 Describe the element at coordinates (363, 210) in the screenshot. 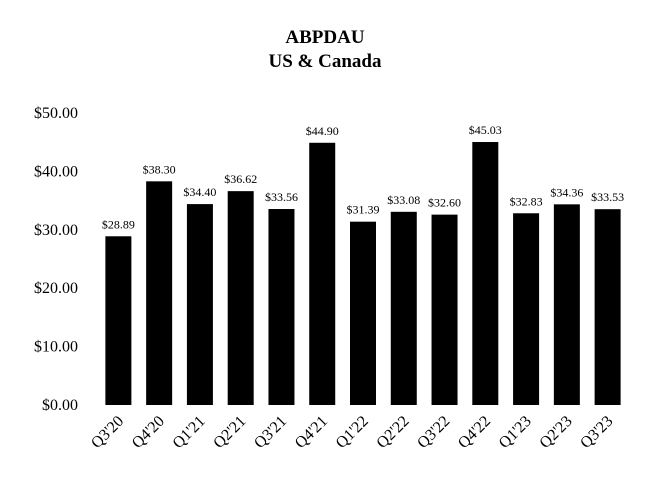

I see `data-label: $31.39` at that location.